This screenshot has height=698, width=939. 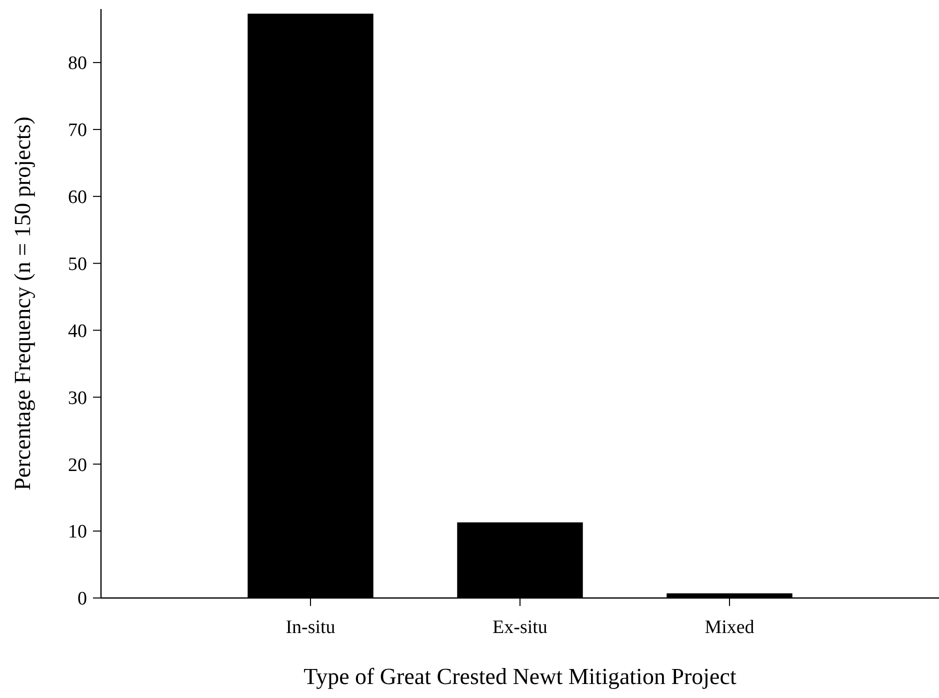 What do you see at coordinates (520, 676) in the screenshot?
I see `x-axis-title: Type of Great Crested Newt Mitigation Project` at bounding box center [520, 676].